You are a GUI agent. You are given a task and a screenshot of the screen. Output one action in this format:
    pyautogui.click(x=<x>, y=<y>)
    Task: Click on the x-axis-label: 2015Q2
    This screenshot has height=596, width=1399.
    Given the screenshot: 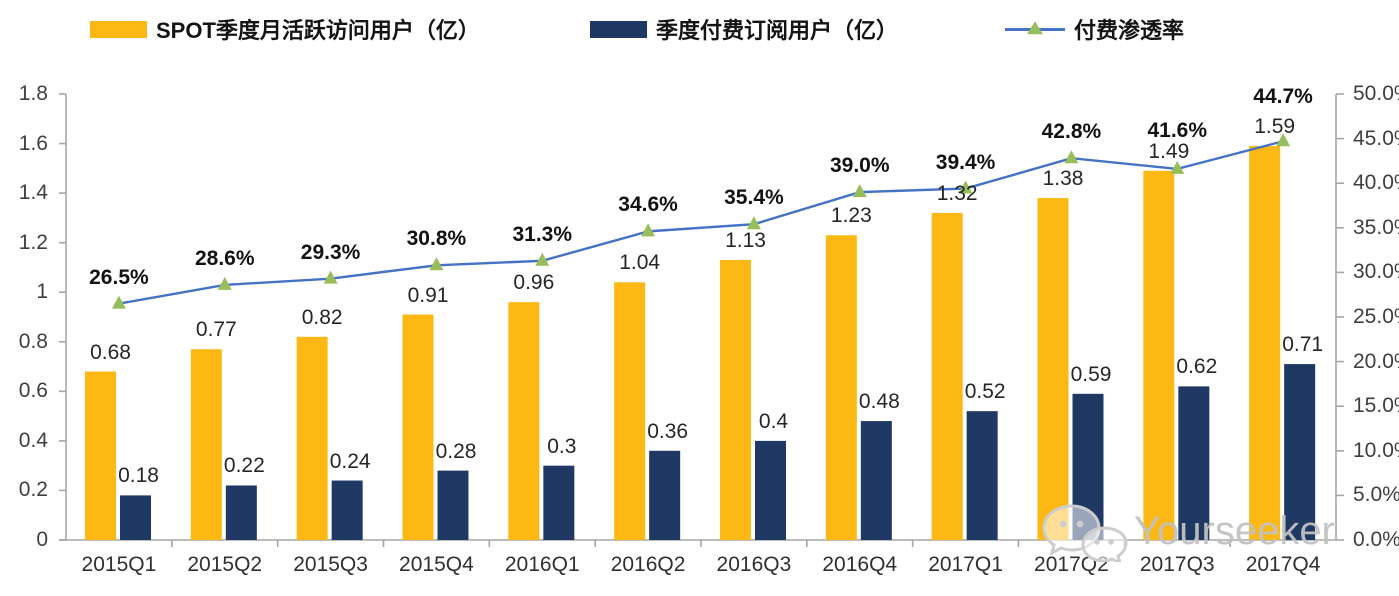 What is the action you would take?
    pyautogui.click(x=225, y=564)
    